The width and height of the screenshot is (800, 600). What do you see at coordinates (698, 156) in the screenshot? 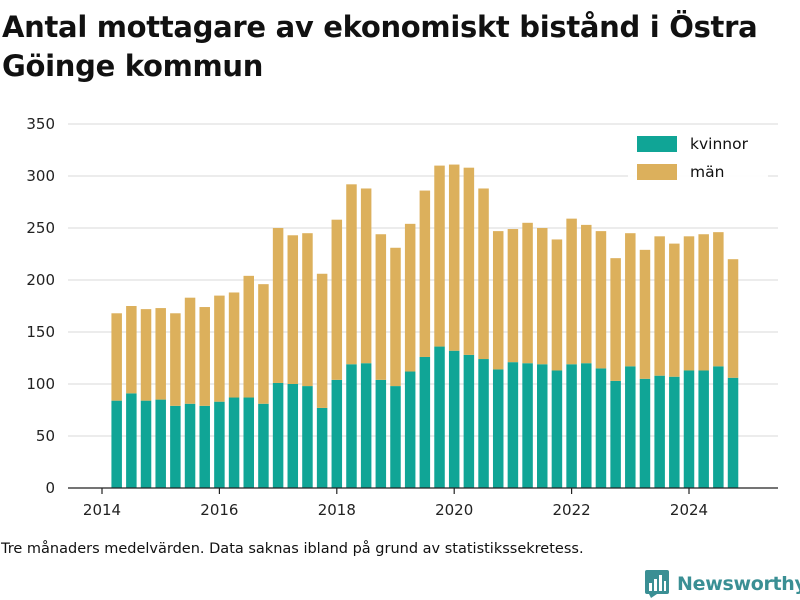
I see `legend: kvinnor män` at bounding box center [698, 156].